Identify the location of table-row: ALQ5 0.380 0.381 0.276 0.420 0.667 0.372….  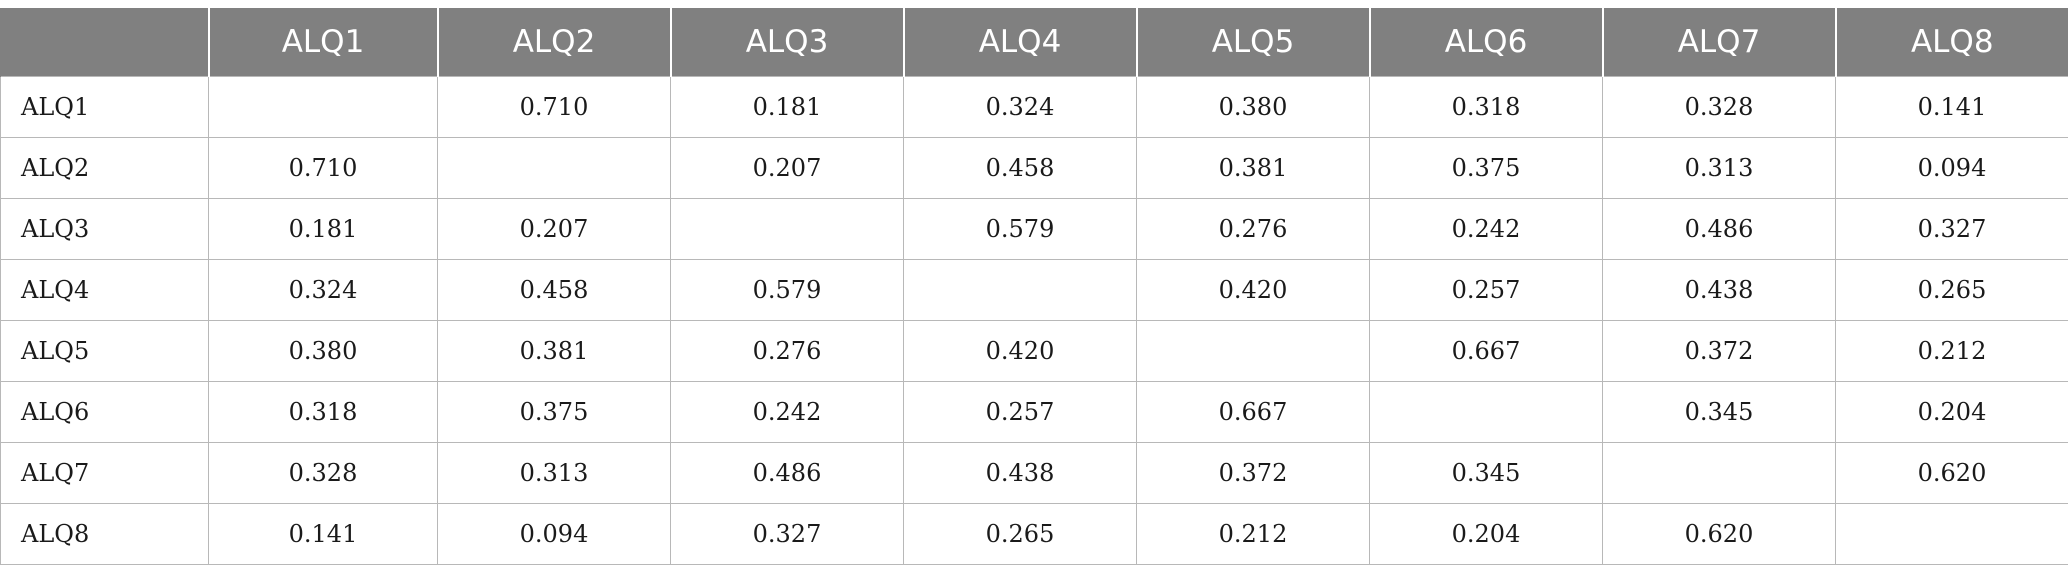
(1034, 351).